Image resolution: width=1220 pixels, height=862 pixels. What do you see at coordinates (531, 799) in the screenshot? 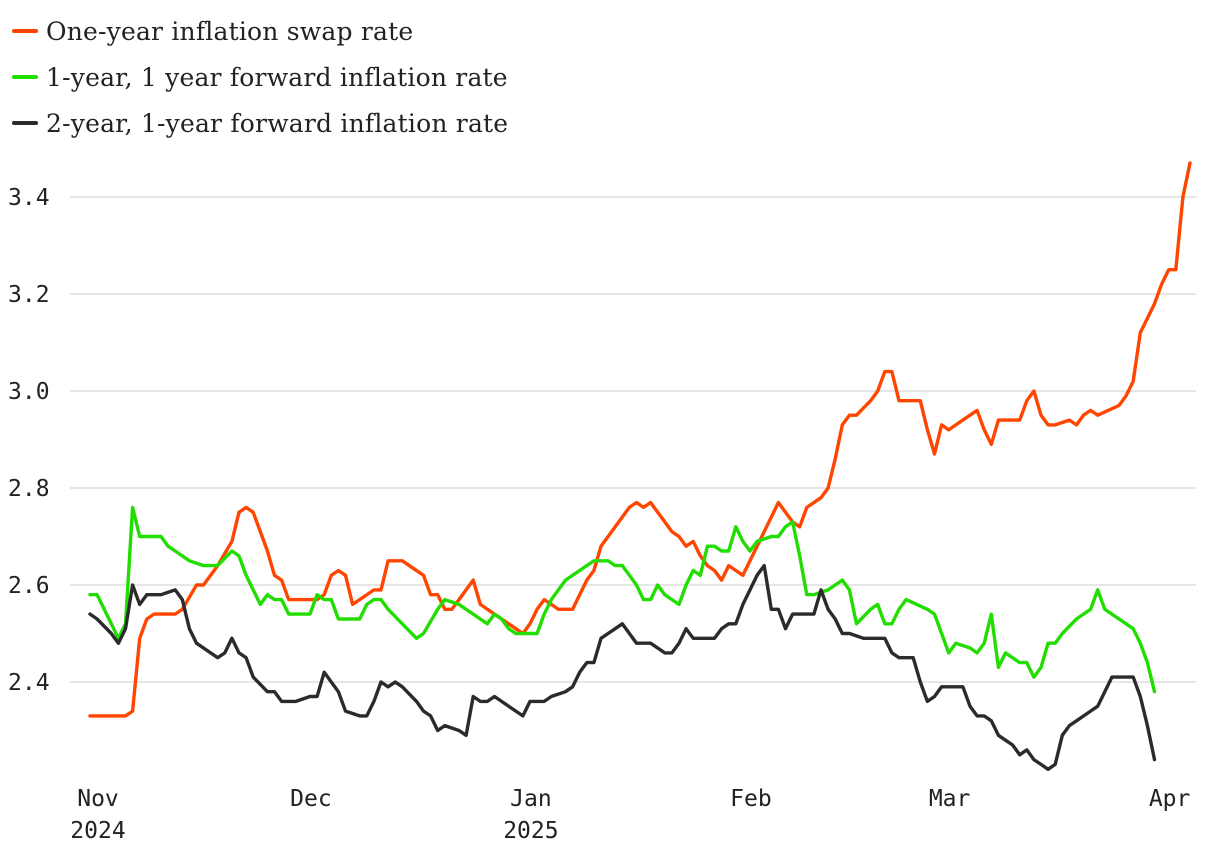
I see `x-tick-label-jan: Jan` at bounding box center [531, 799].